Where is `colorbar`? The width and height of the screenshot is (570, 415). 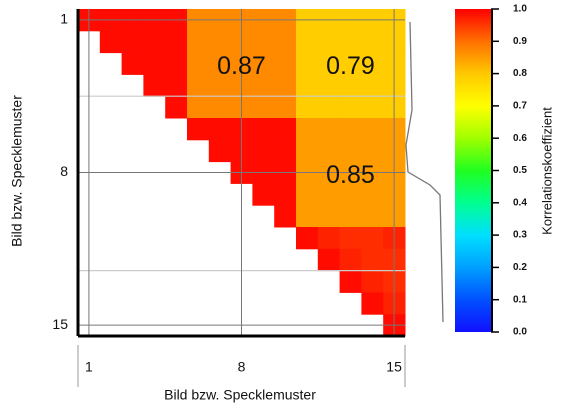 colorbar is located at coordinates (473, 170).